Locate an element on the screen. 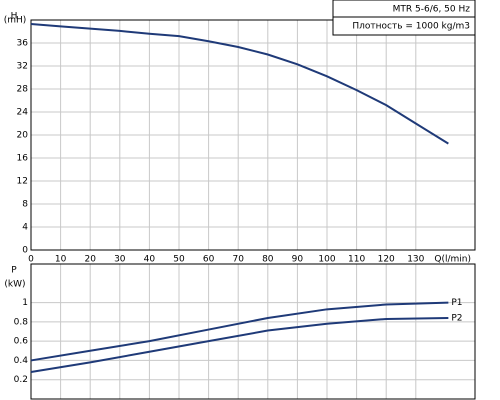 The image size is (500, 400). y-tick-label: 36 is located at coordinates (23, 44).